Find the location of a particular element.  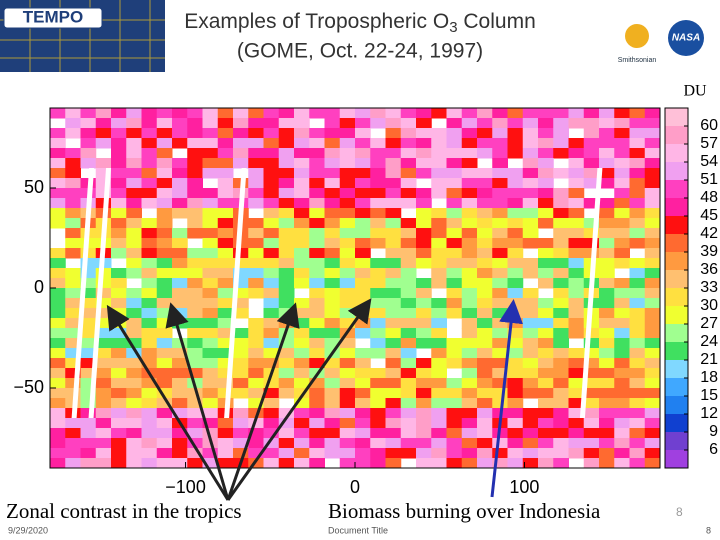

colorbar-label: 12 is located at coordinates (709, 413).